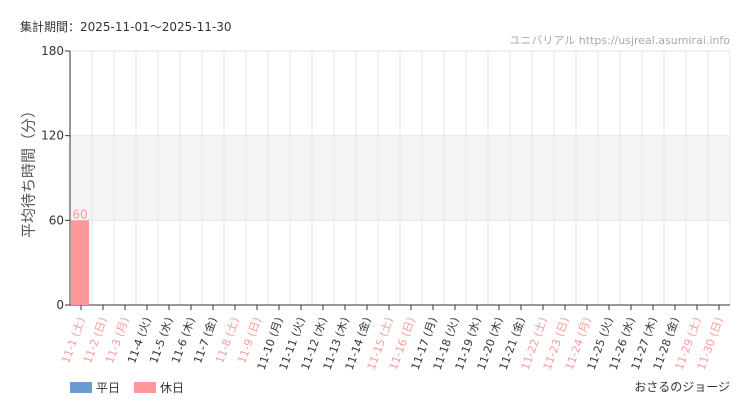  I want to click on credit-label: おさるのジョージ, so click(682, 387).